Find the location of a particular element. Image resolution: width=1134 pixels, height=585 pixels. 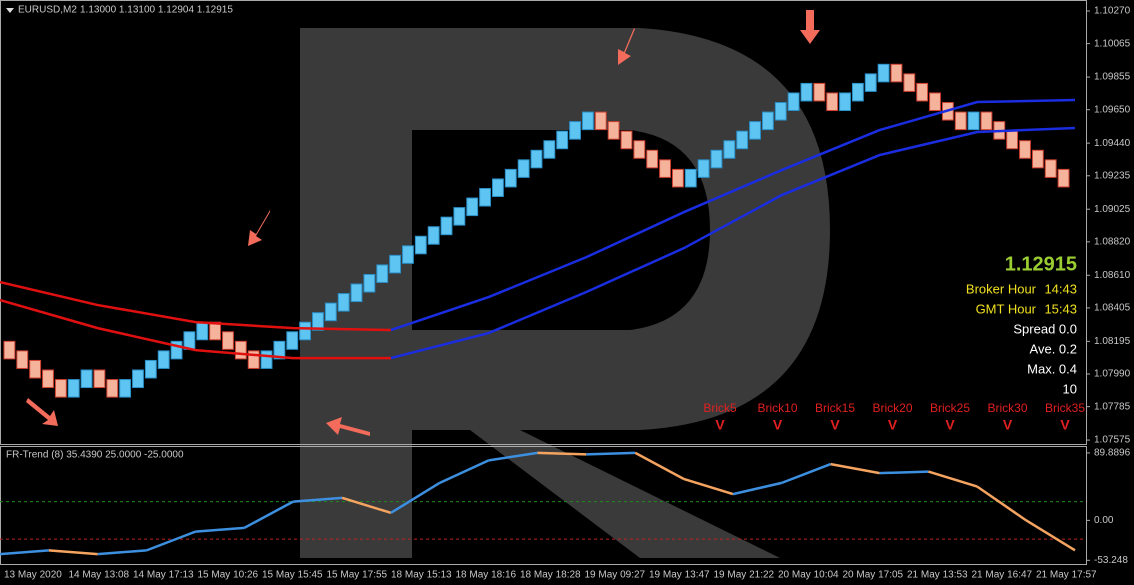

y-tick-label: 1.07785 is located at coordinates (1112, 406).